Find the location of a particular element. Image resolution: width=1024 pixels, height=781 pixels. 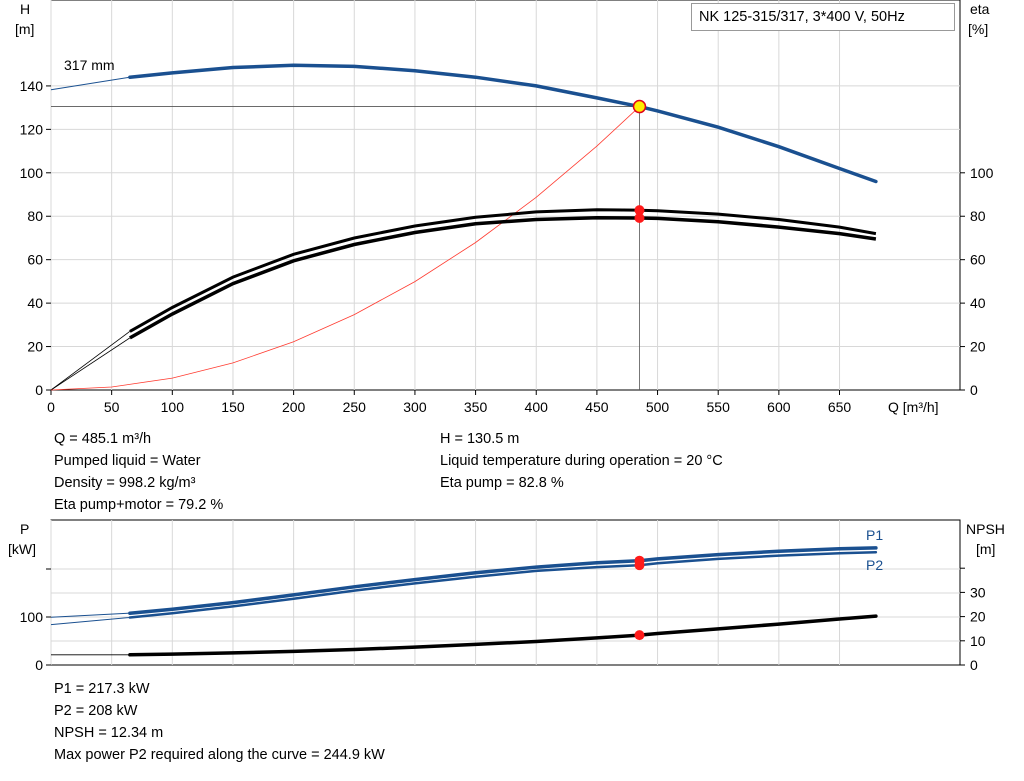

x-tick-label: 100 is located at coordinates (173, 407).